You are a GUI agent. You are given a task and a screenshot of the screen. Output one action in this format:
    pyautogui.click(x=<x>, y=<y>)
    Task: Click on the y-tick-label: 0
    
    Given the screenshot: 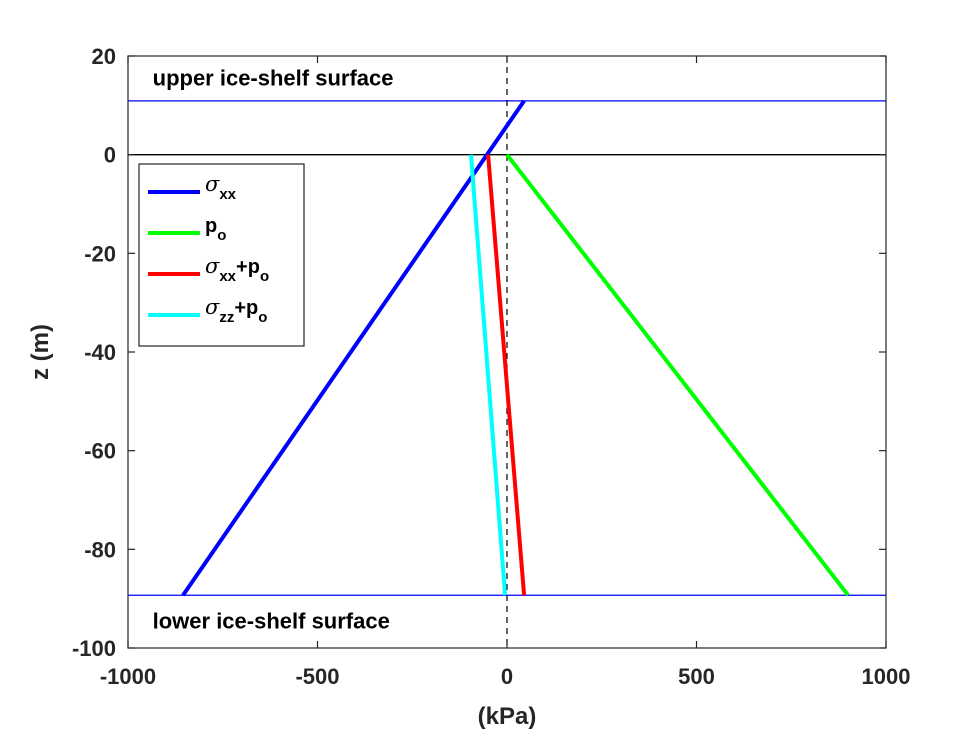 What is the action you would take?
    pyautogui.click(x=110, y=155)
    